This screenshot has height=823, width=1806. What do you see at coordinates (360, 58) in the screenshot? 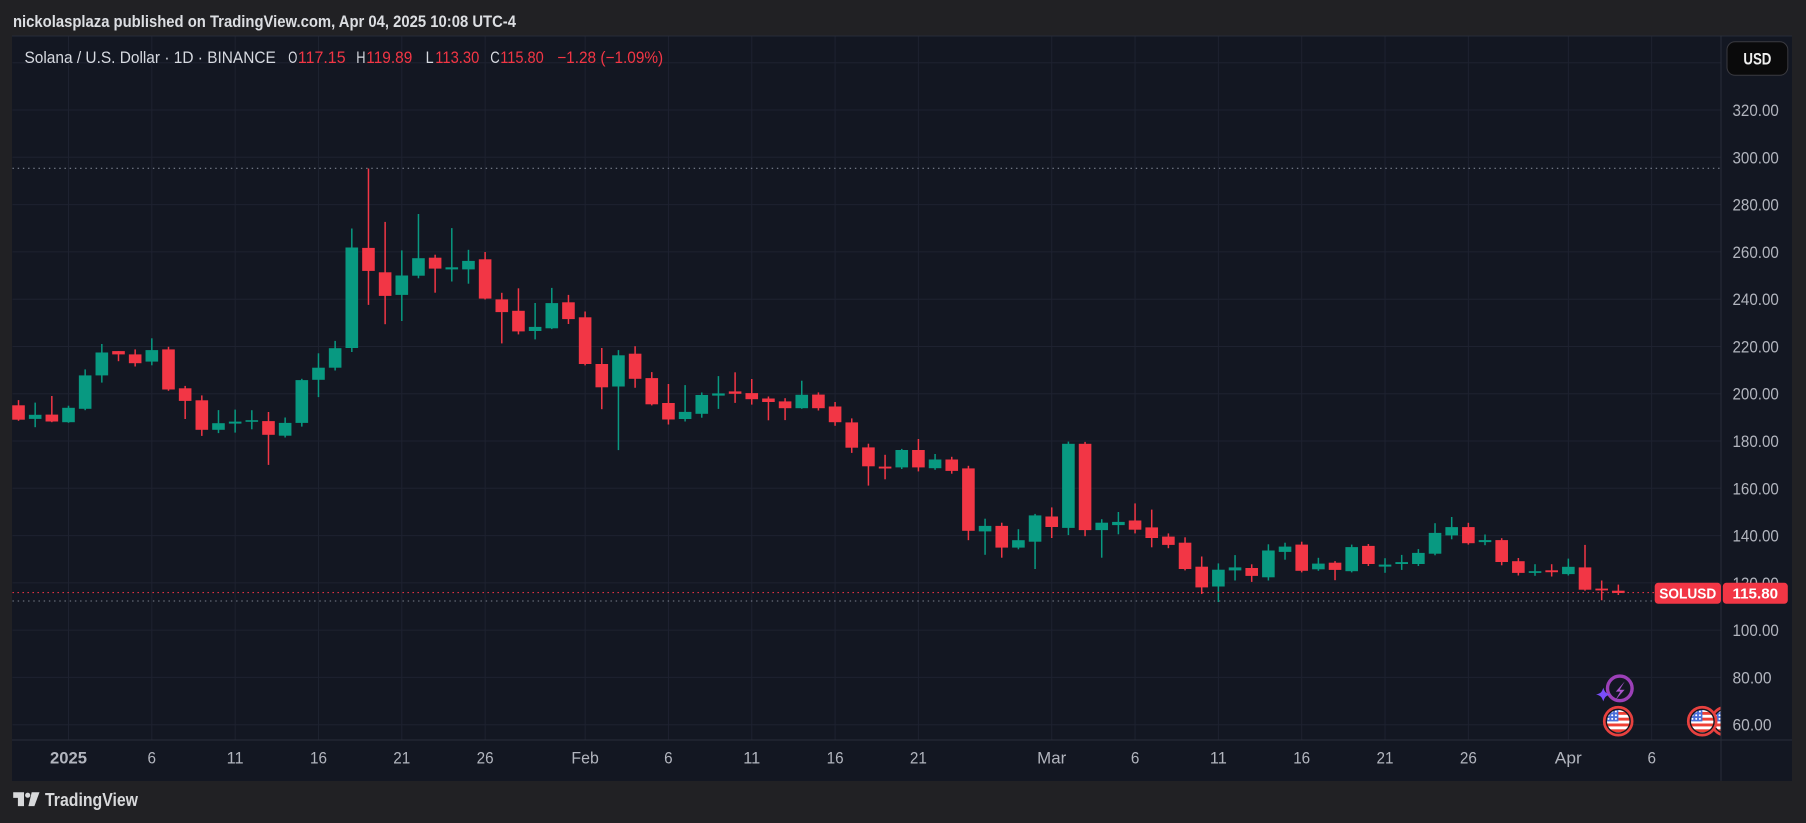
I see `svg-text: H` at bounding box center [360, 58].